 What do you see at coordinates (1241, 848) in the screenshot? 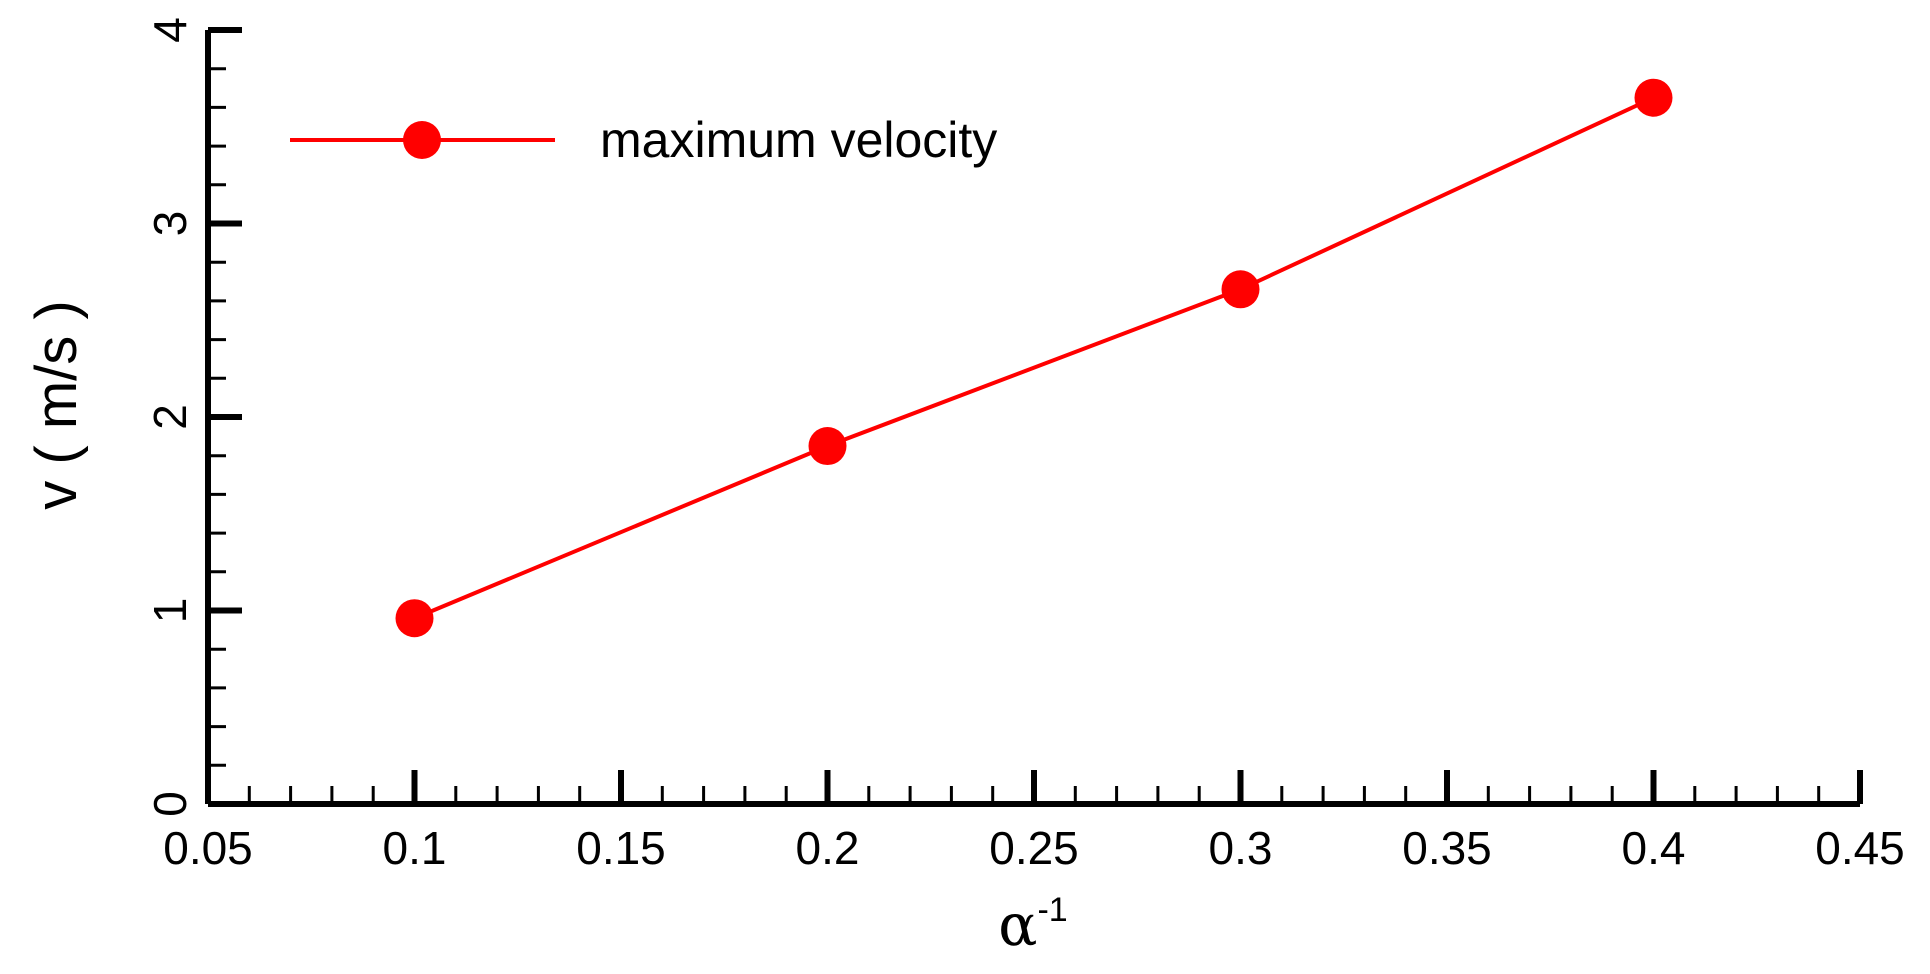
I see `x-tick-label: 0.3` at bounding box center [1241, 848].